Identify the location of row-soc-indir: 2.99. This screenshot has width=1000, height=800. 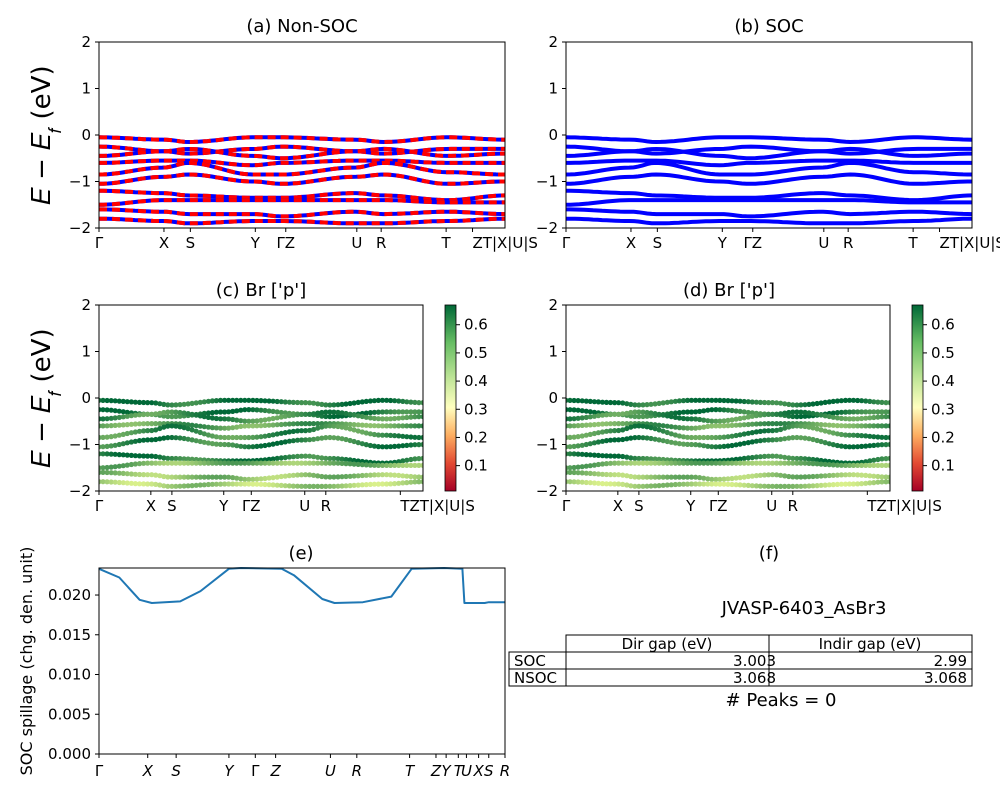
(950, 661).